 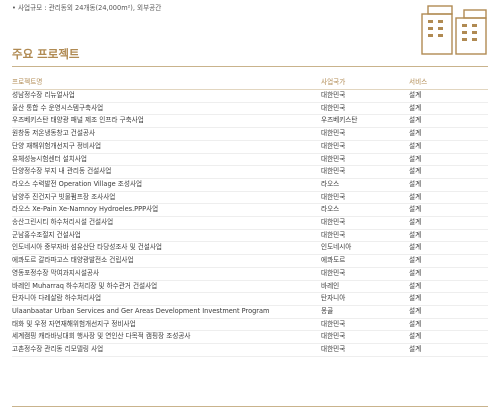 What do you see at coordinates (57, 145) in the screenshot?
I see `project-name-cell: 단양 재해위험개선지구 정비사업` at bounding box center [57, 145].